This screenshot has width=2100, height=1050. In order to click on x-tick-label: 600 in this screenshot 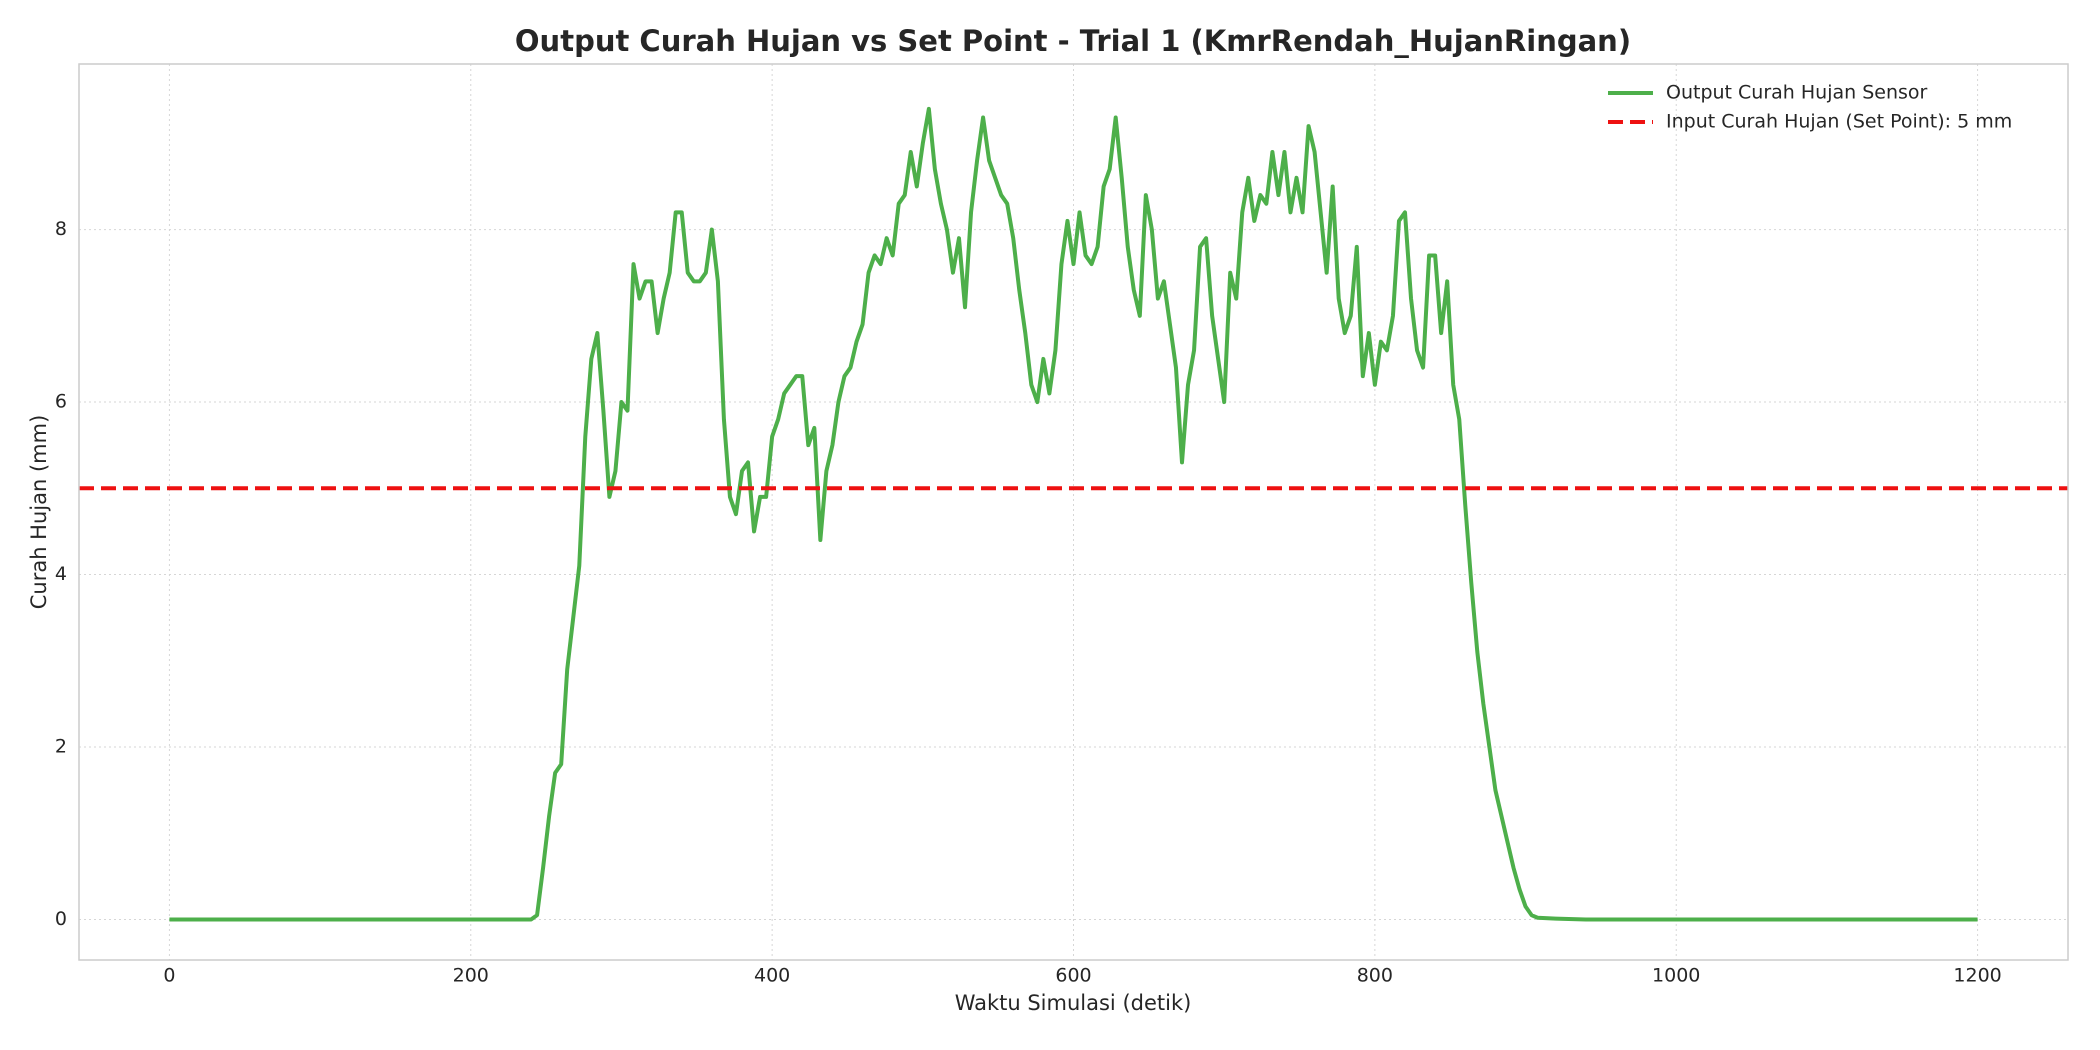, I will do `click(1073, 976)`.